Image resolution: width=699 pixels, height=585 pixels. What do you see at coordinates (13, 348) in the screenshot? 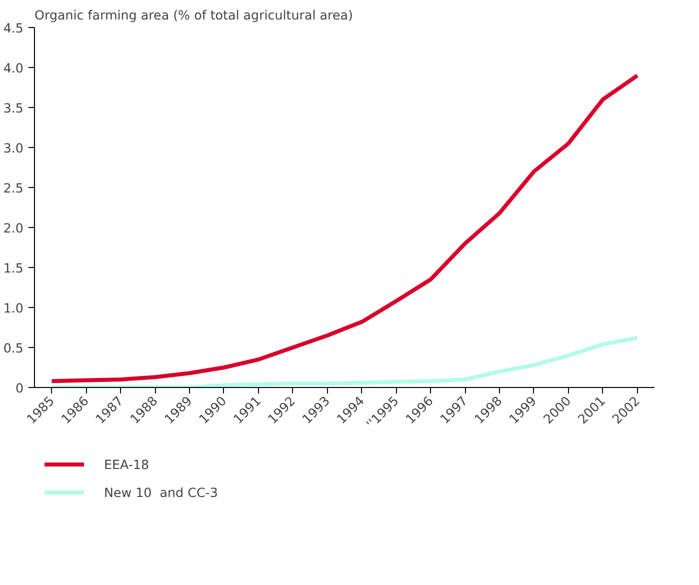
I see `y-tick-label: 0.5` at bounding box center [13, 348].